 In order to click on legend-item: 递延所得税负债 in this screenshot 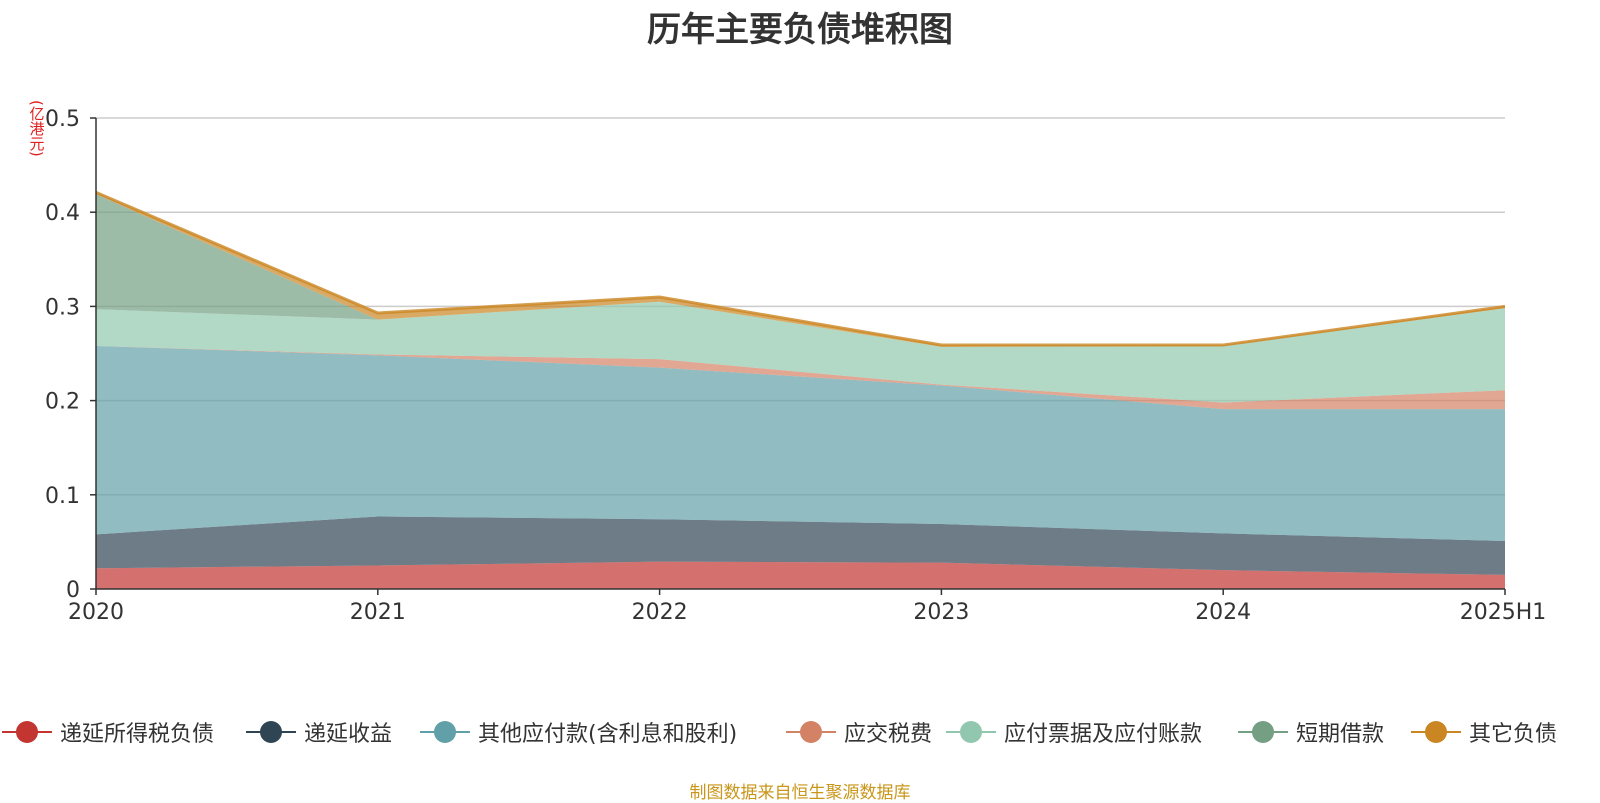, I will do `click(108, 732)`.